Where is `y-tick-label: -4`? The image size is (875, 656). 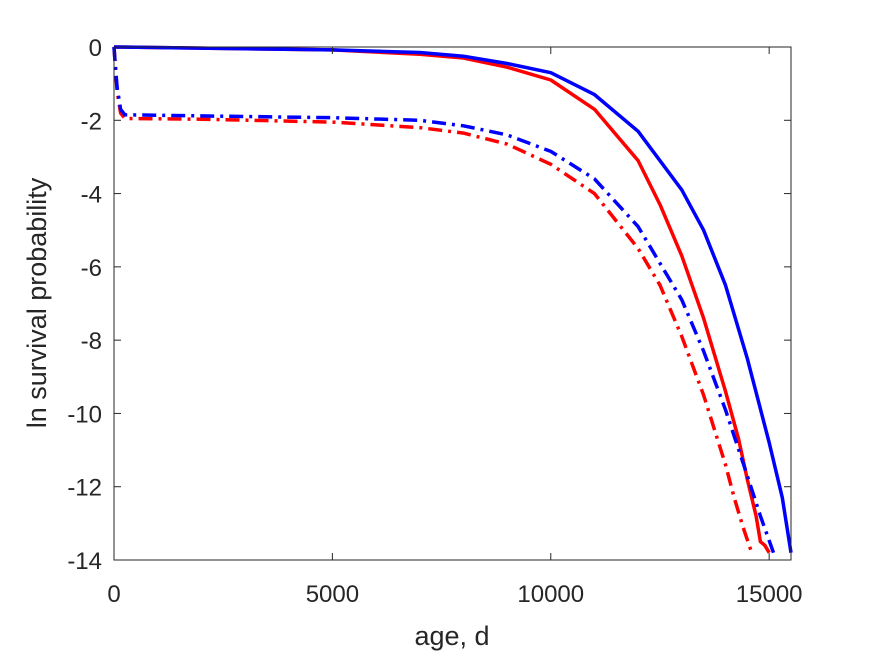
y-tick-label: -4 is located at coordinates (91, 195).